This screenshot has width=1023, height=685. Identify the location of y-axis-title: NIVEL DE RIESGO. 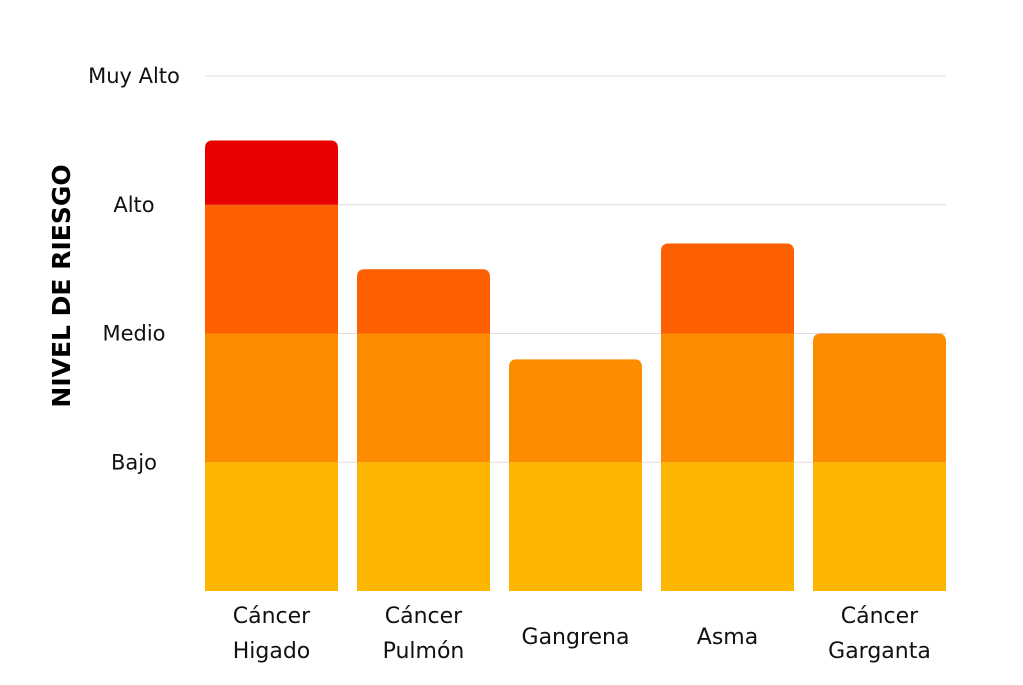
(61, 285).